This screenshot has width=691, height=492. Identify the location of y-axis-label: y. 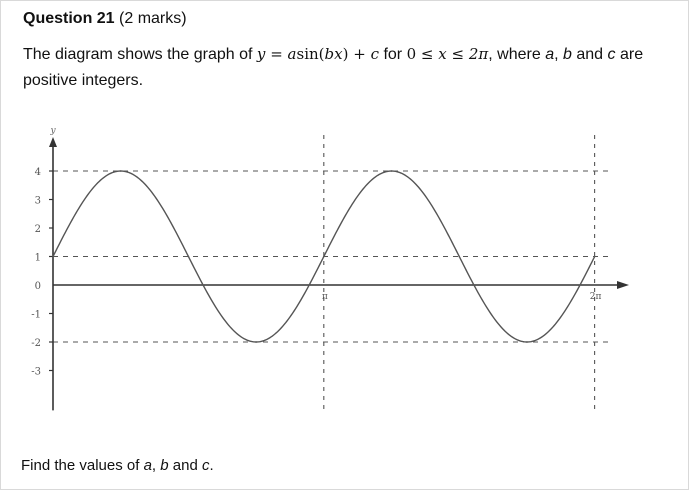
(52, 131).